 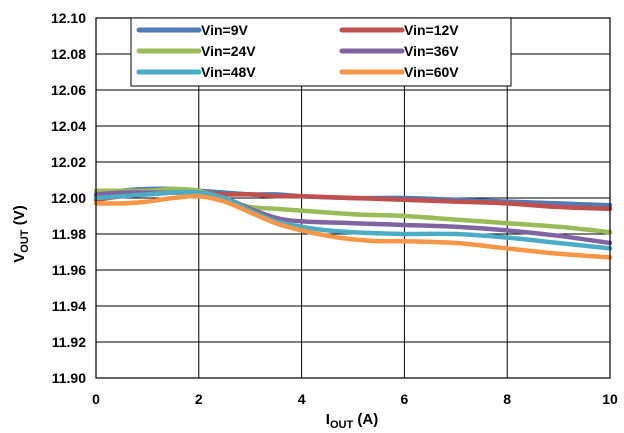 What do you see at coordinates (68, 126) in the screenshot?
I see `y-tick-label: 12.04` at bounding box center [68, 126].